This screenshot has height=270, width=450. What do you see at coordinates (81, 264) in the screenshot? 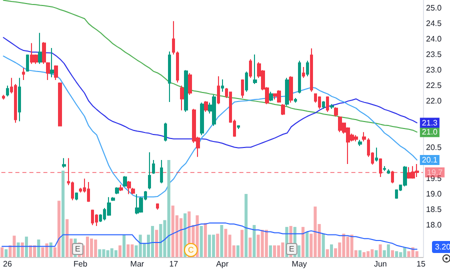
I see `x-tick-label: Feb` at bounding box center [81, 264].